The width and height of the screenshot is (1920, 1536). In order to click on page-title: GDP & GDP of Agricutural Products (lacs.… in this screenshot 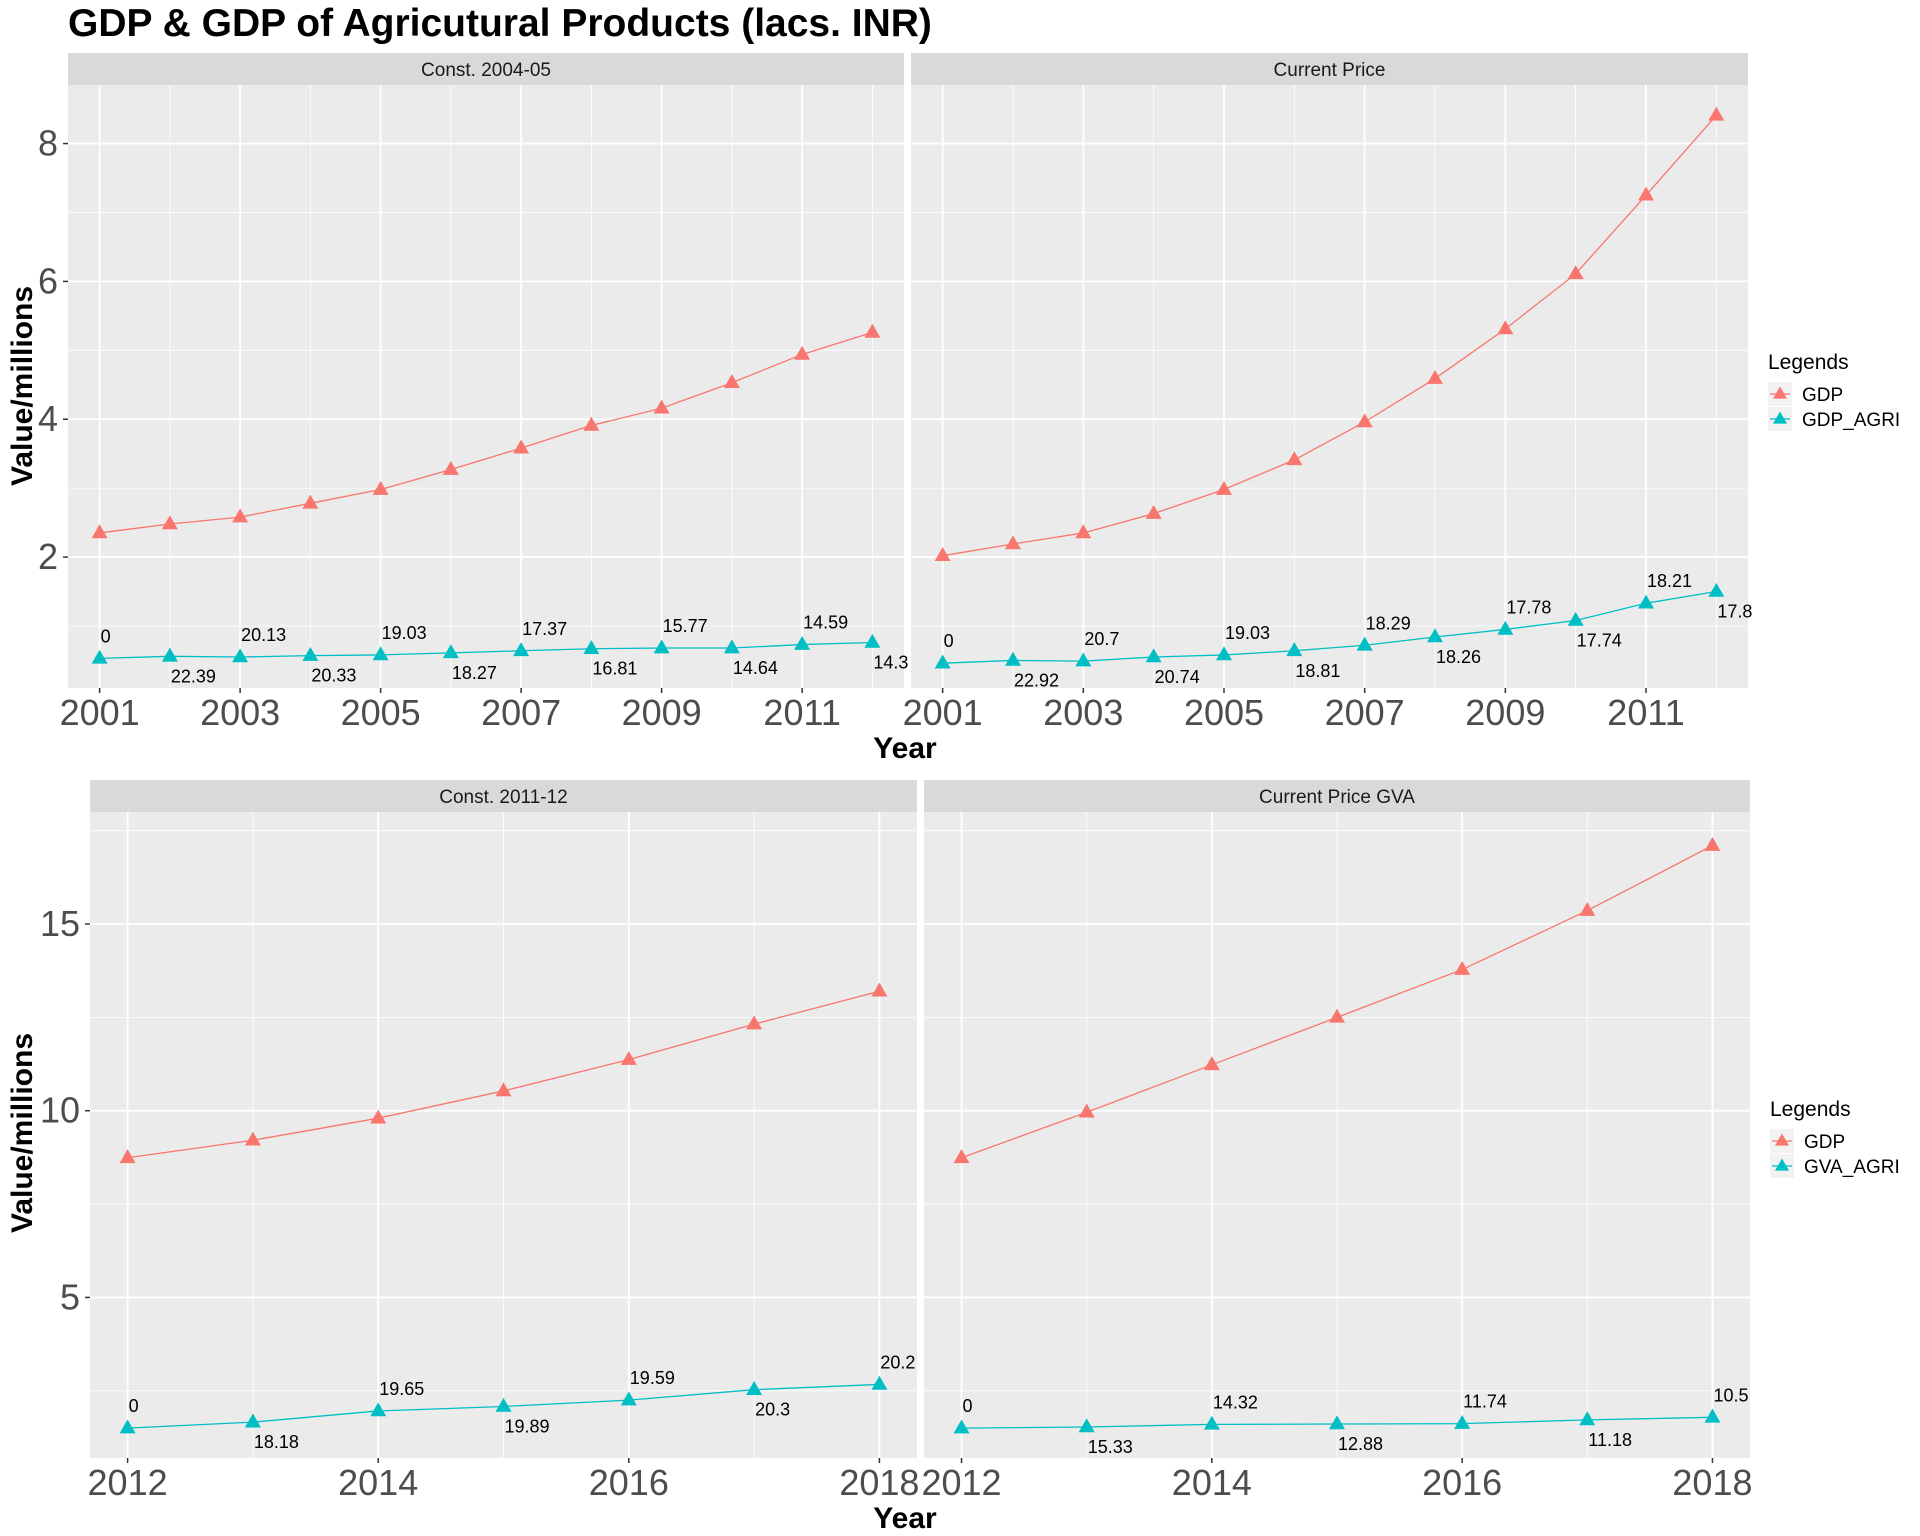, I will do `click(500, 23)`.